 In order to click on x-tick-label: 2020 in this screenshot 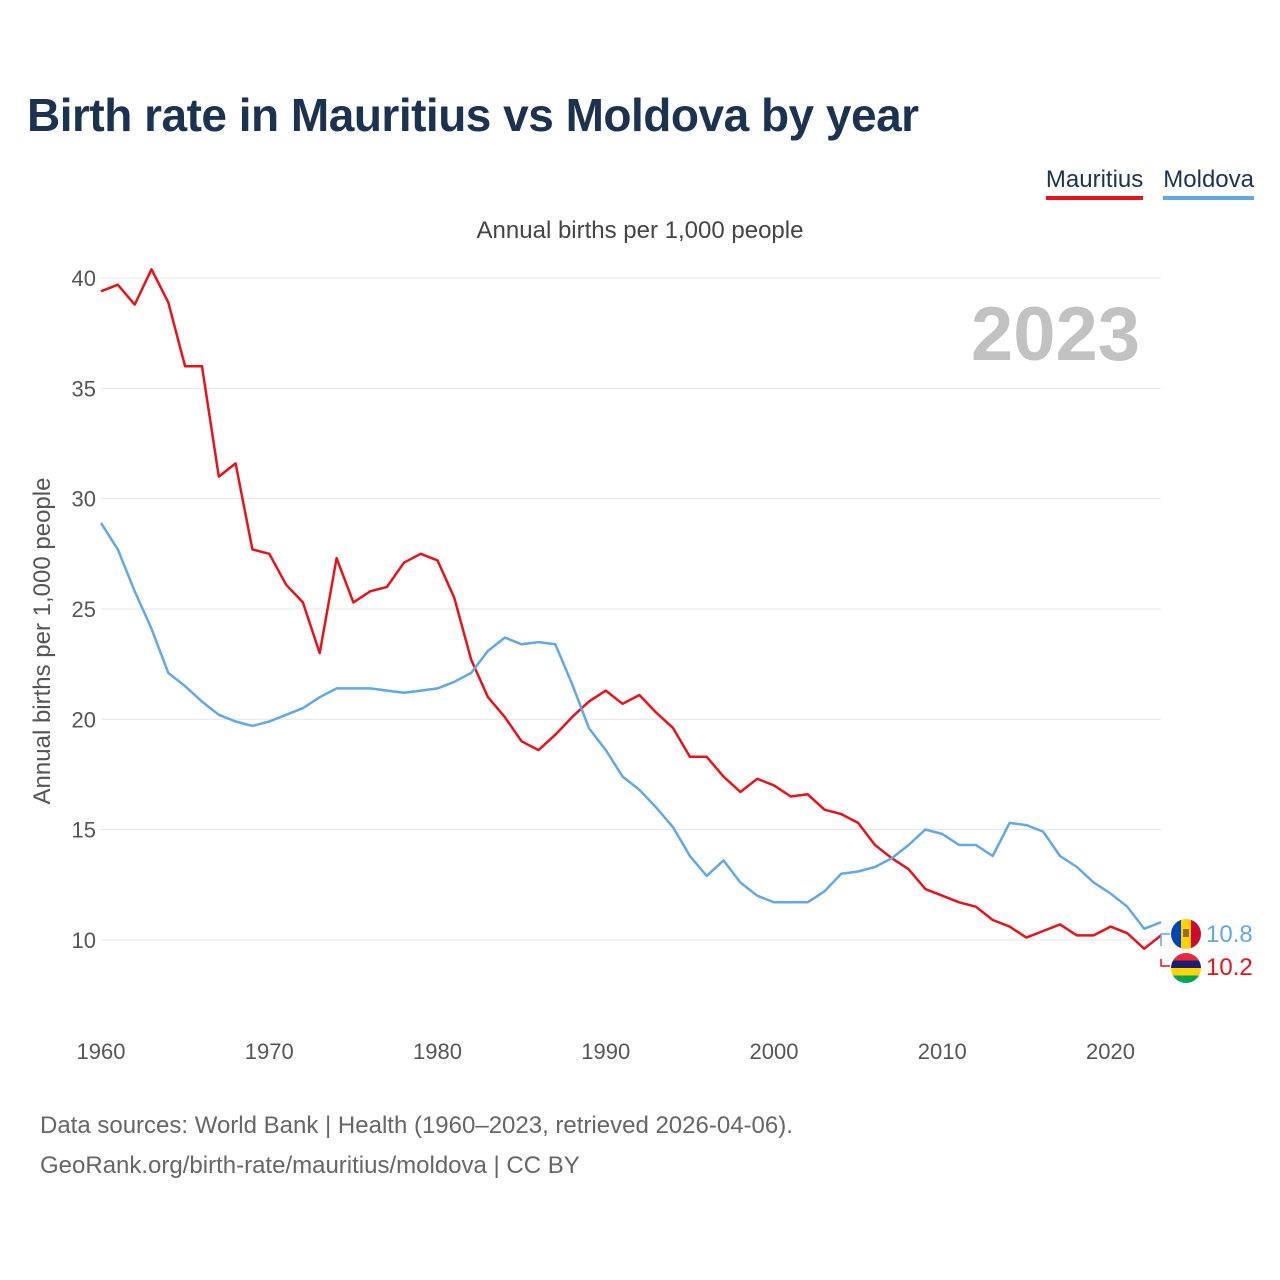, I will do `click(1110, 1051)`.